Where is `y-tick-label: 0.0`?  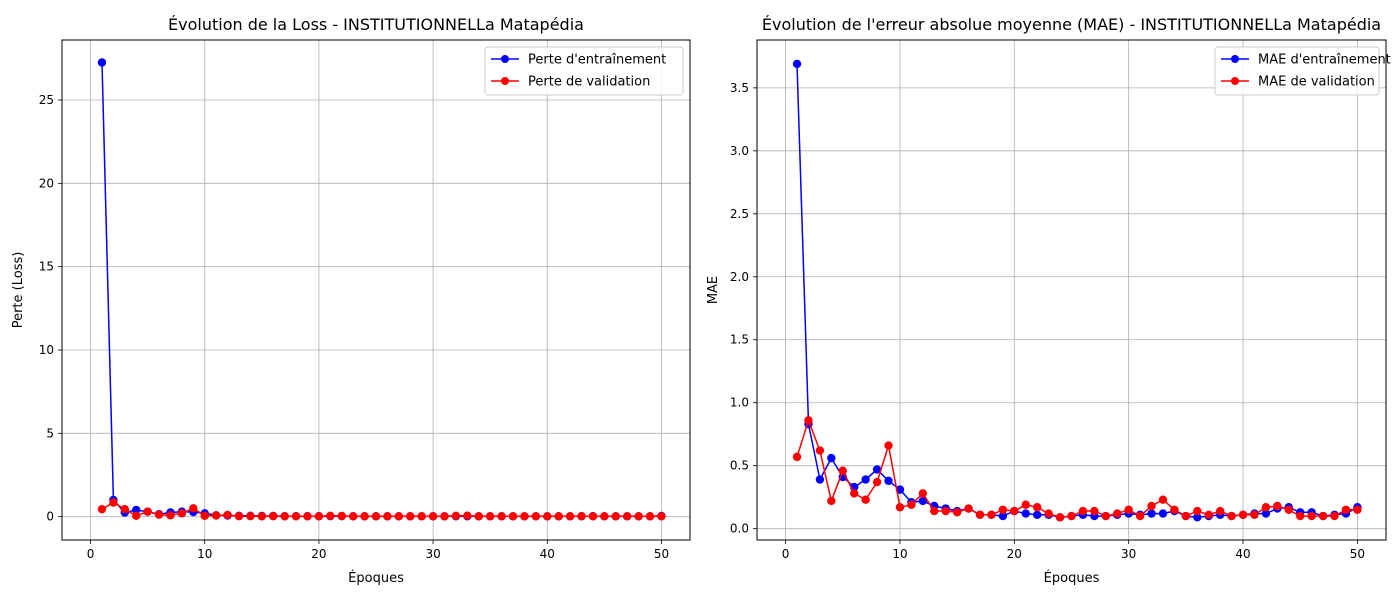 y-tick-label: 0.0 is located at coordinates (739, 529).